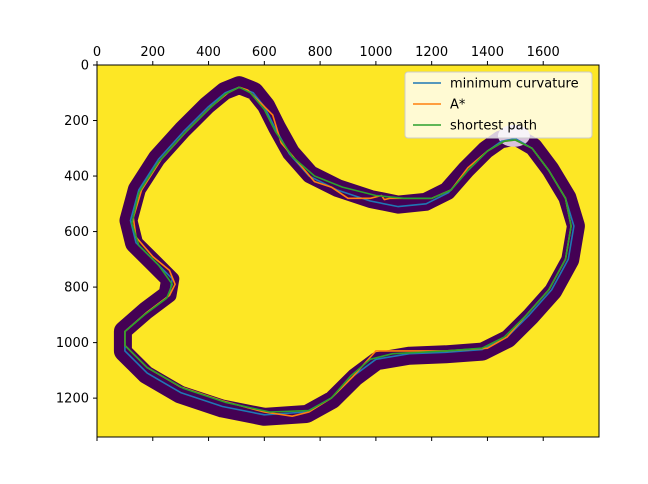  What do you see at coordinates (72, 399) in the screenshot?
I see `y-tick-label: 1200` at bounding box center [72, 399].